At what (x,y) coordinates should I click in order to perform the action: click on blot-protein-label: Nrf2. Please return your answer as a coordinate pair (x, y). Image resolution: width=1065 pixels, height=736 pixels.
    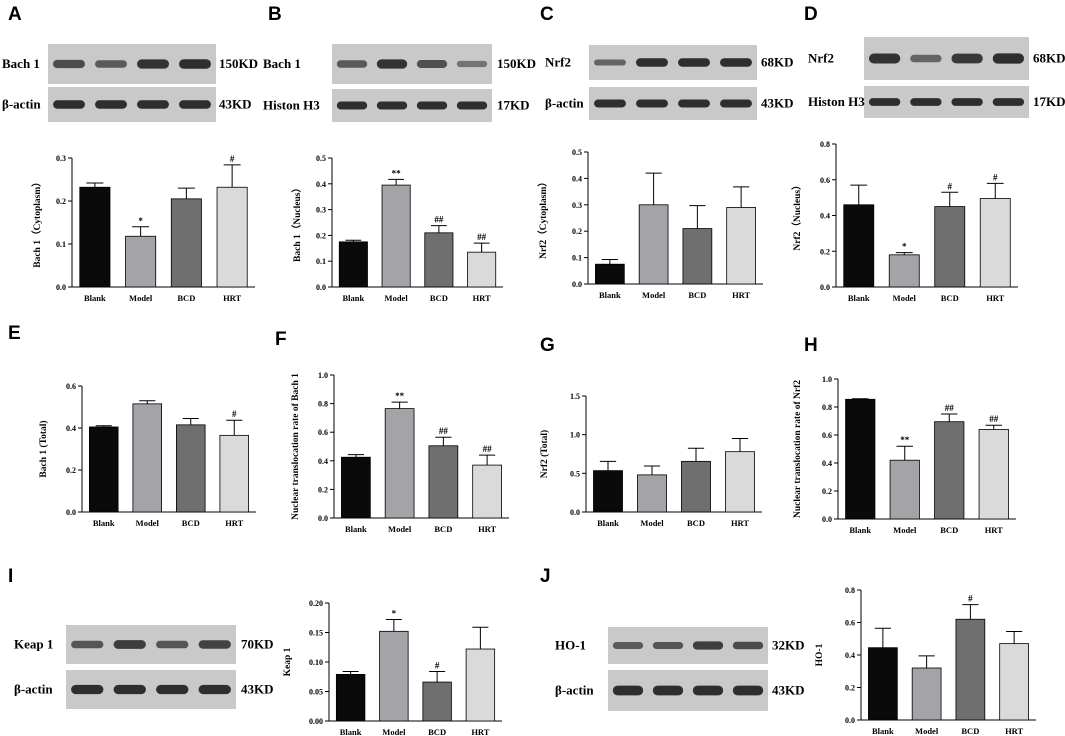
    Looking at the image, I should click on (558, 62).